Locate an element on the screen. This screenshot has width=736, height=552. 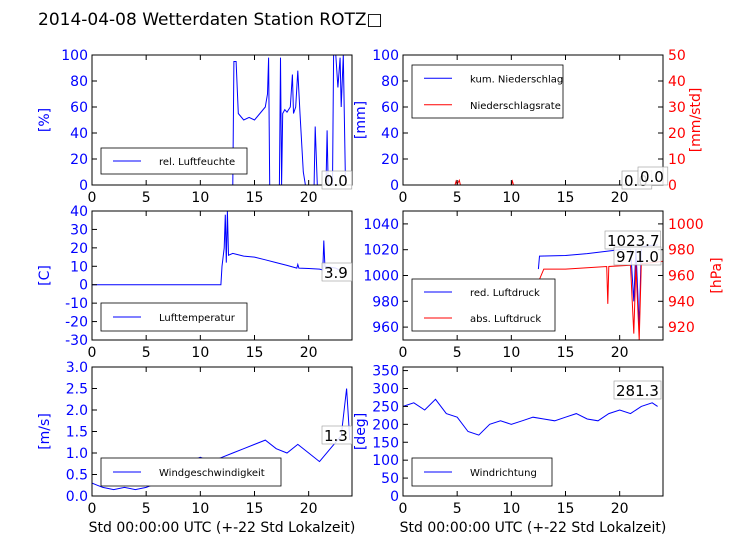
y-tick-label: 300 is located at coordinates (385, 390).